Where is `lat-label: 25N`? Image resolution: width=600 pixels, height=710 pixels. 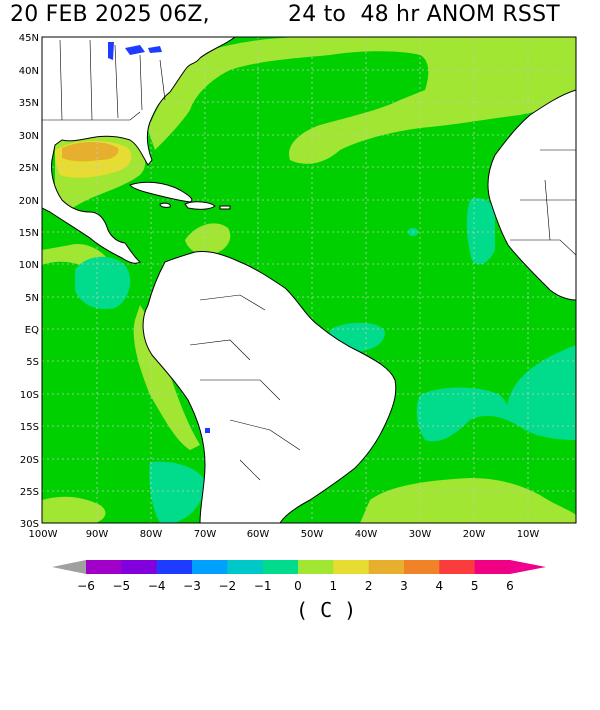
lat-label: 25N is located at coordinates (29, 168).